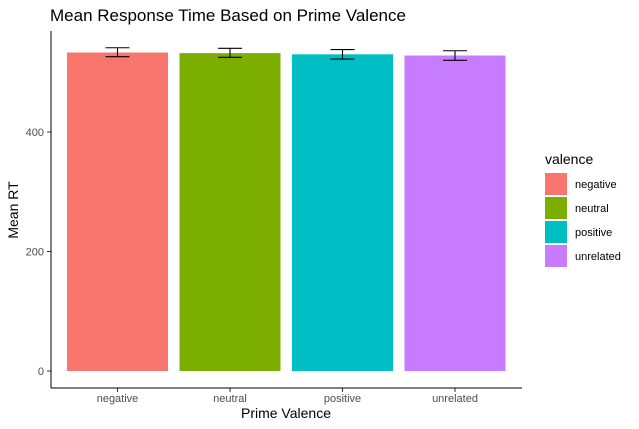 The image size is (639, 429). I want to click on legend: negative neutral positive unrelated, so click(583, 220).